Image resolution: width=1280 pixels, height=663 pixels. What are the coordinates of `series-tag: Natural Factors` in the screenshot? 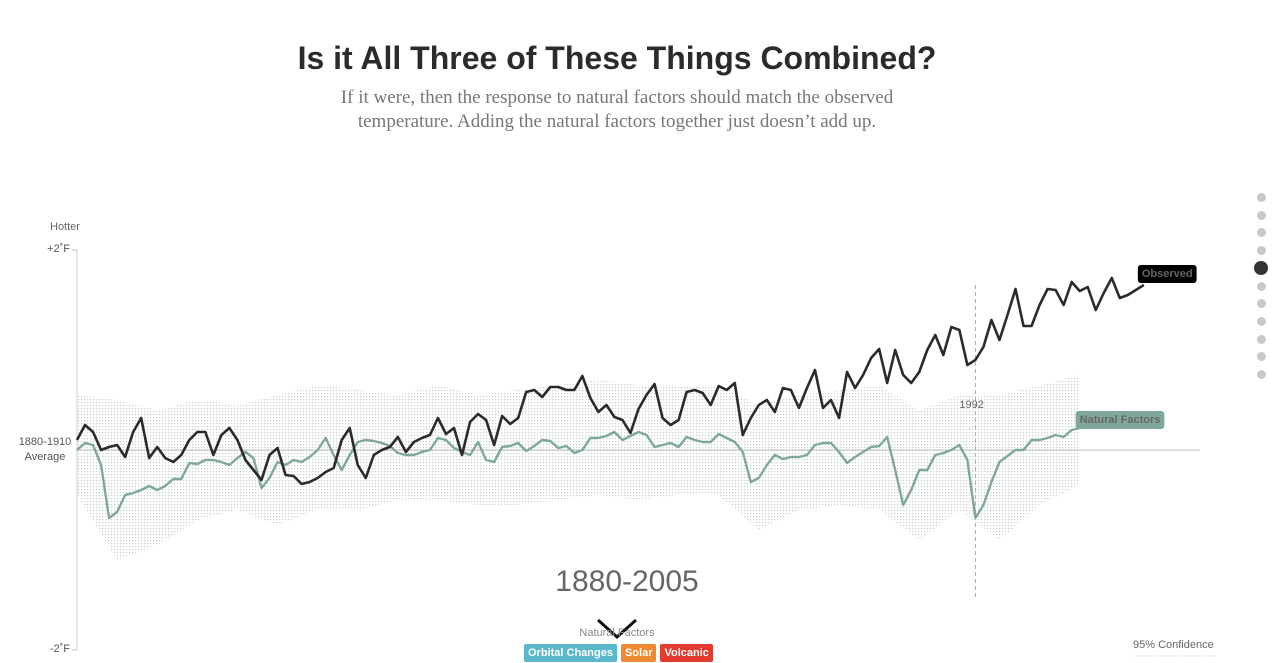 It's located at (1120, 420).